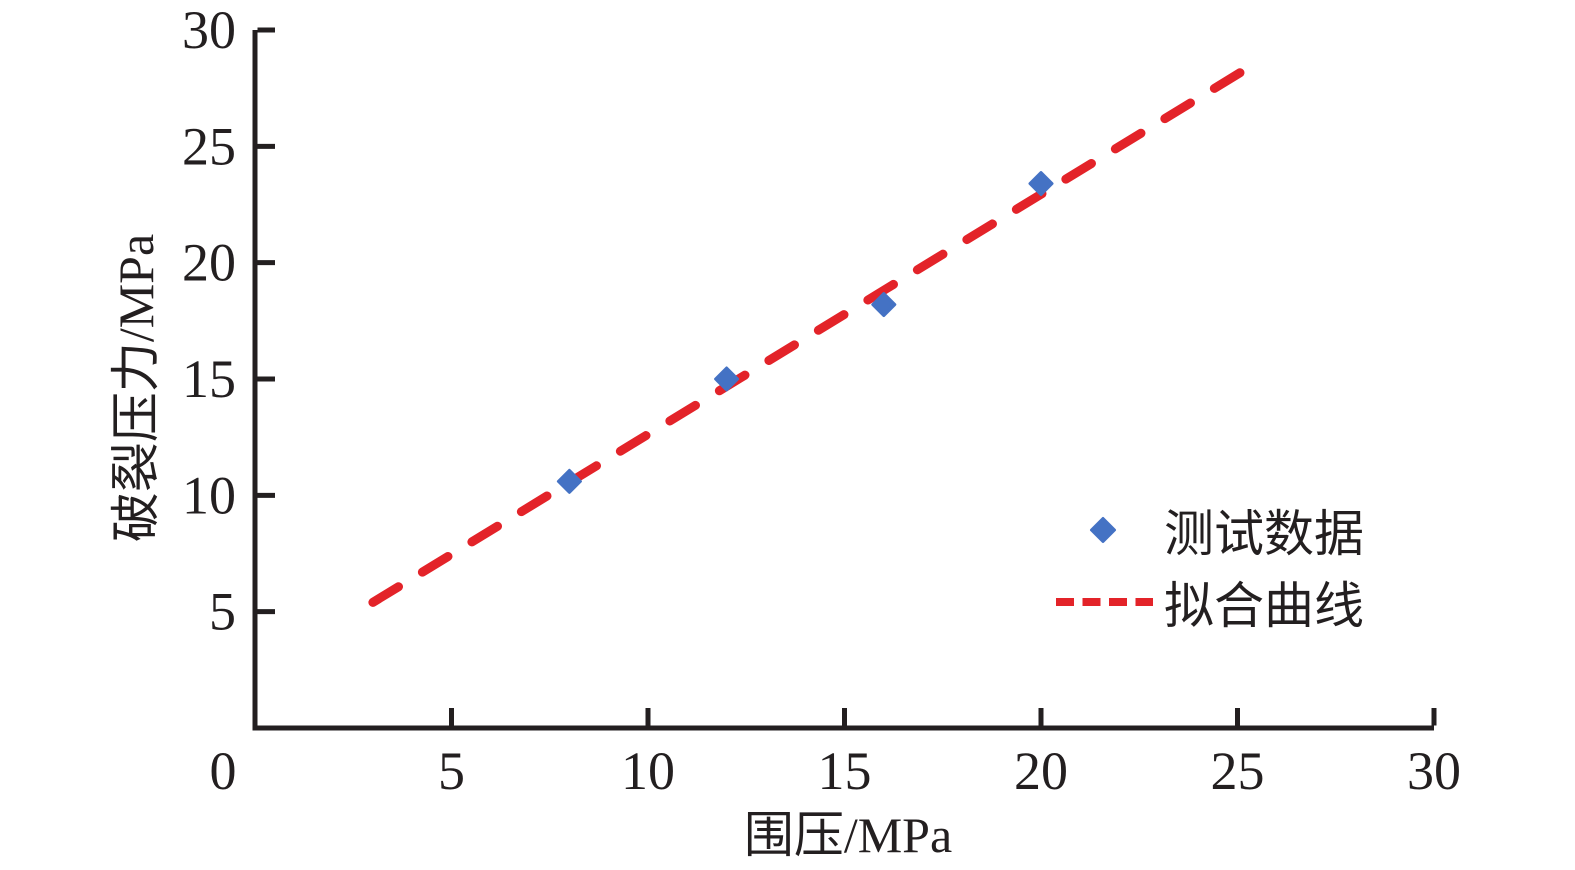 The image size is (1575, 870). What do you see at coordinates (1100, 602) in the screenshot?
I see `legend-swatch-dashed-line` at bounding box center [1100, 602].